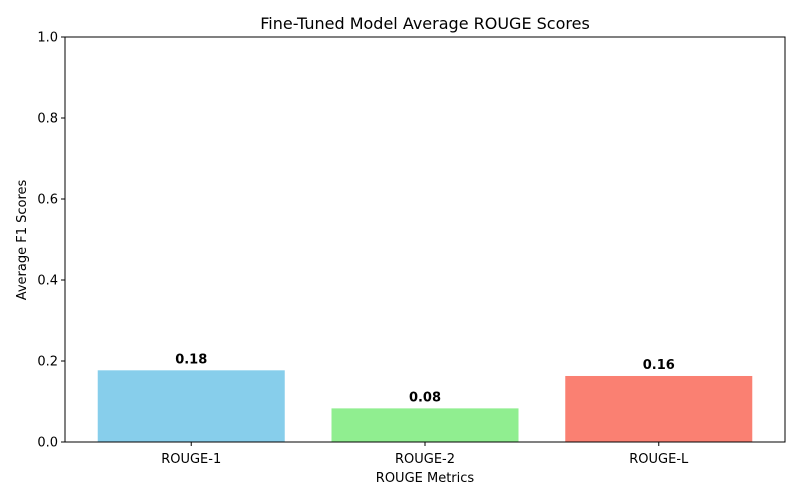  What do you see at coordinates (191, 359) in the screenshot?
I see `data-label-rouge-1: 0.18` at bounding box center [191, 359].